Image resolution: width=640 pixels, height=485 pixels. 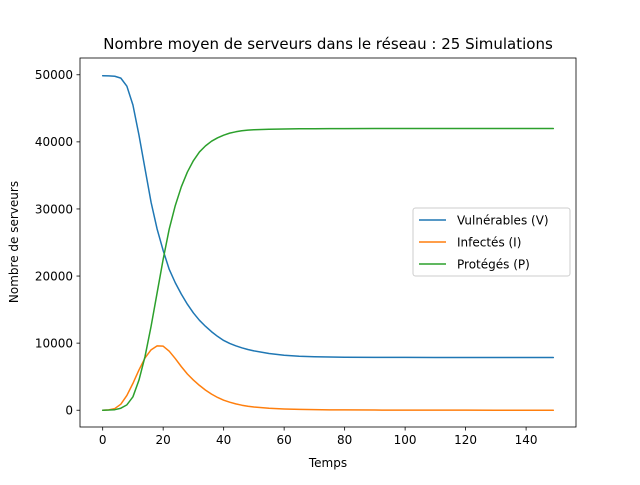 I want to click on x-tick-label: 0, so click(x=103, y=440).